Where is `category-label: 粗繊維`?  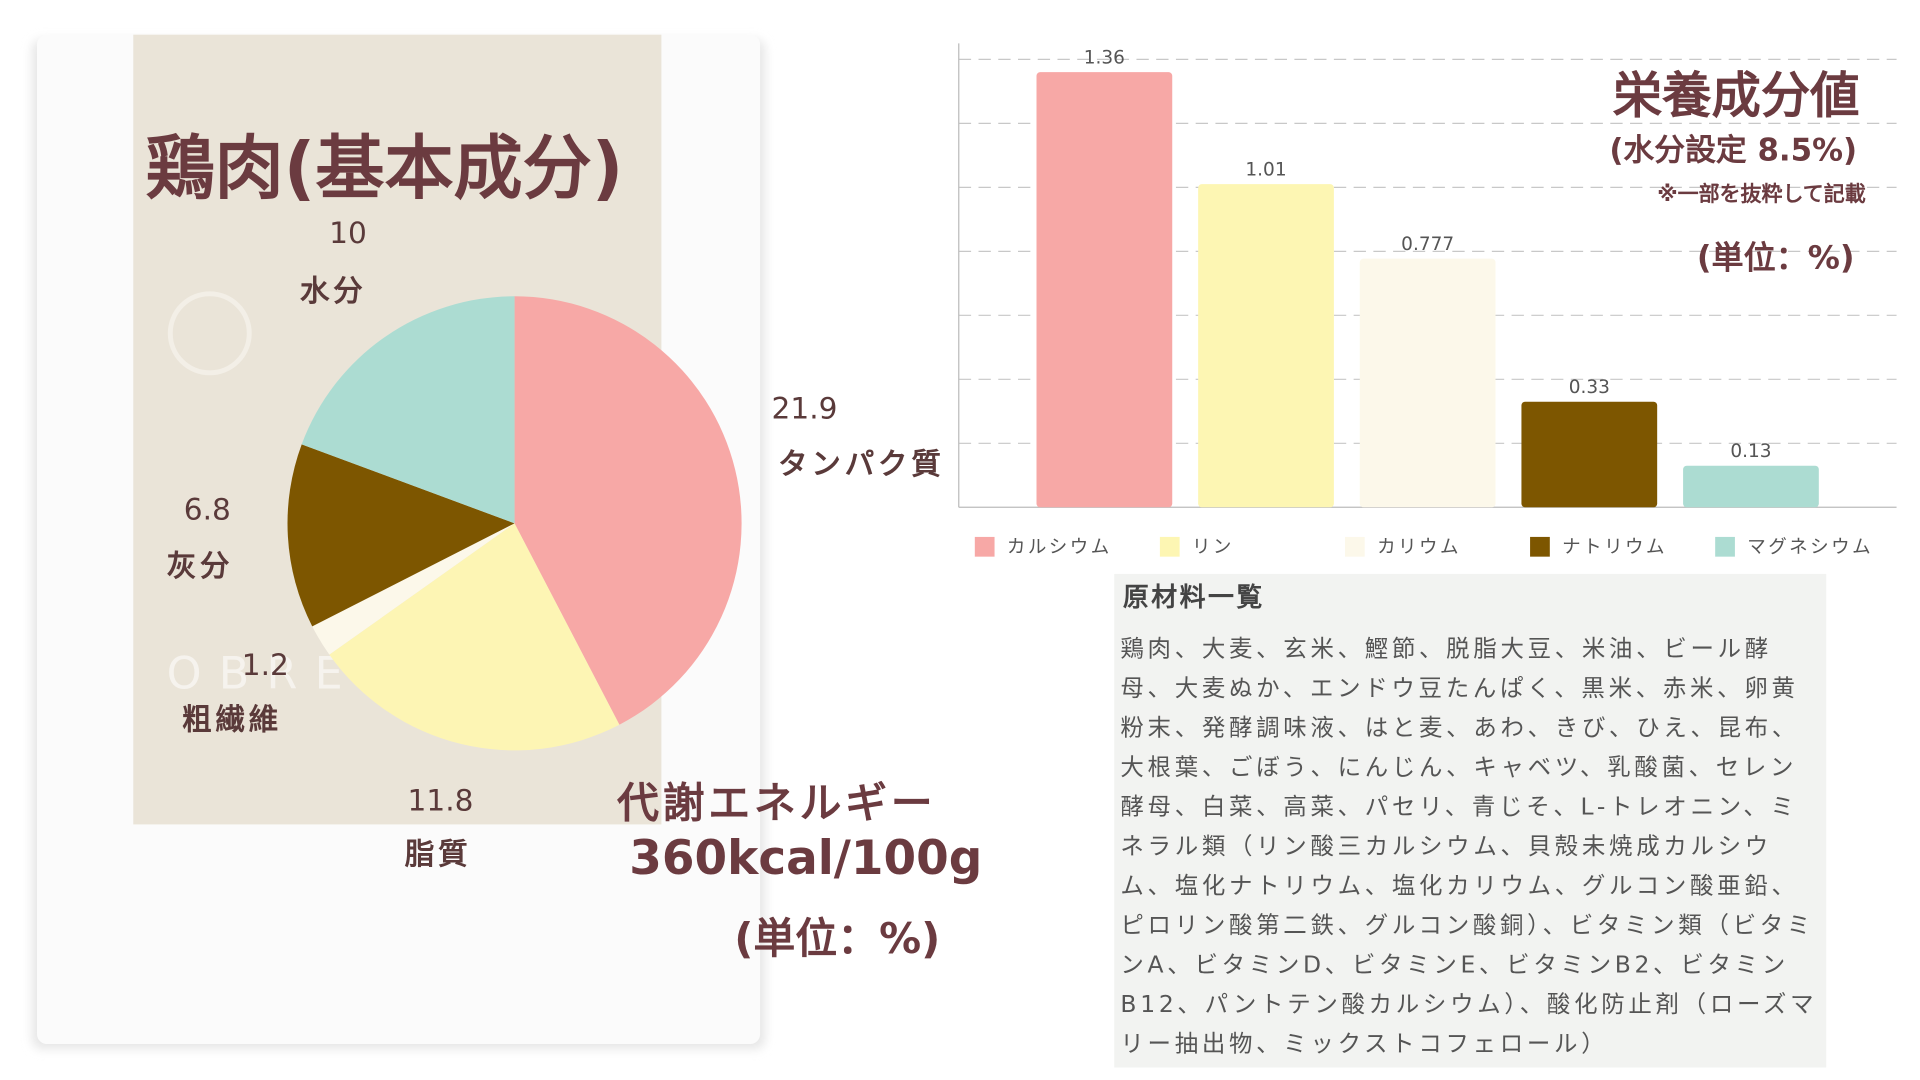
category-label: 粗繊維 is located at coordinates (232, 719).